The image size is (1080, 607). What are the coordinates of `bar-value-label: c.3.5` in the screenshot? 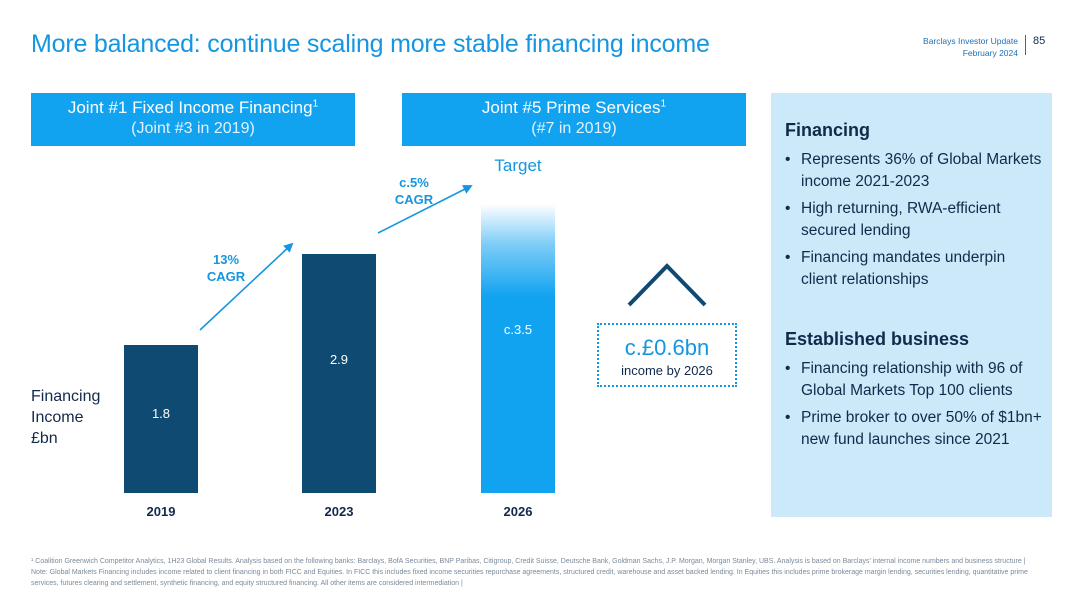 It's located at (518, 329).